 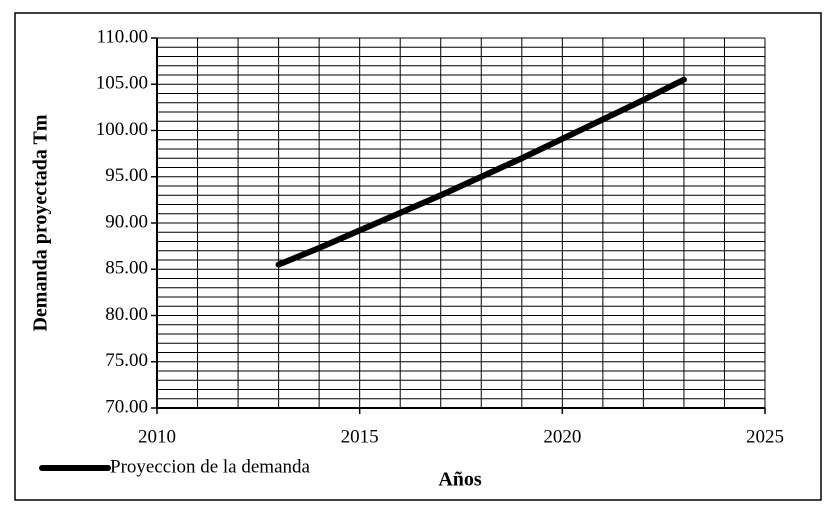 I want to click on y-tick-label: 85.00, so click(x=126, y=268).